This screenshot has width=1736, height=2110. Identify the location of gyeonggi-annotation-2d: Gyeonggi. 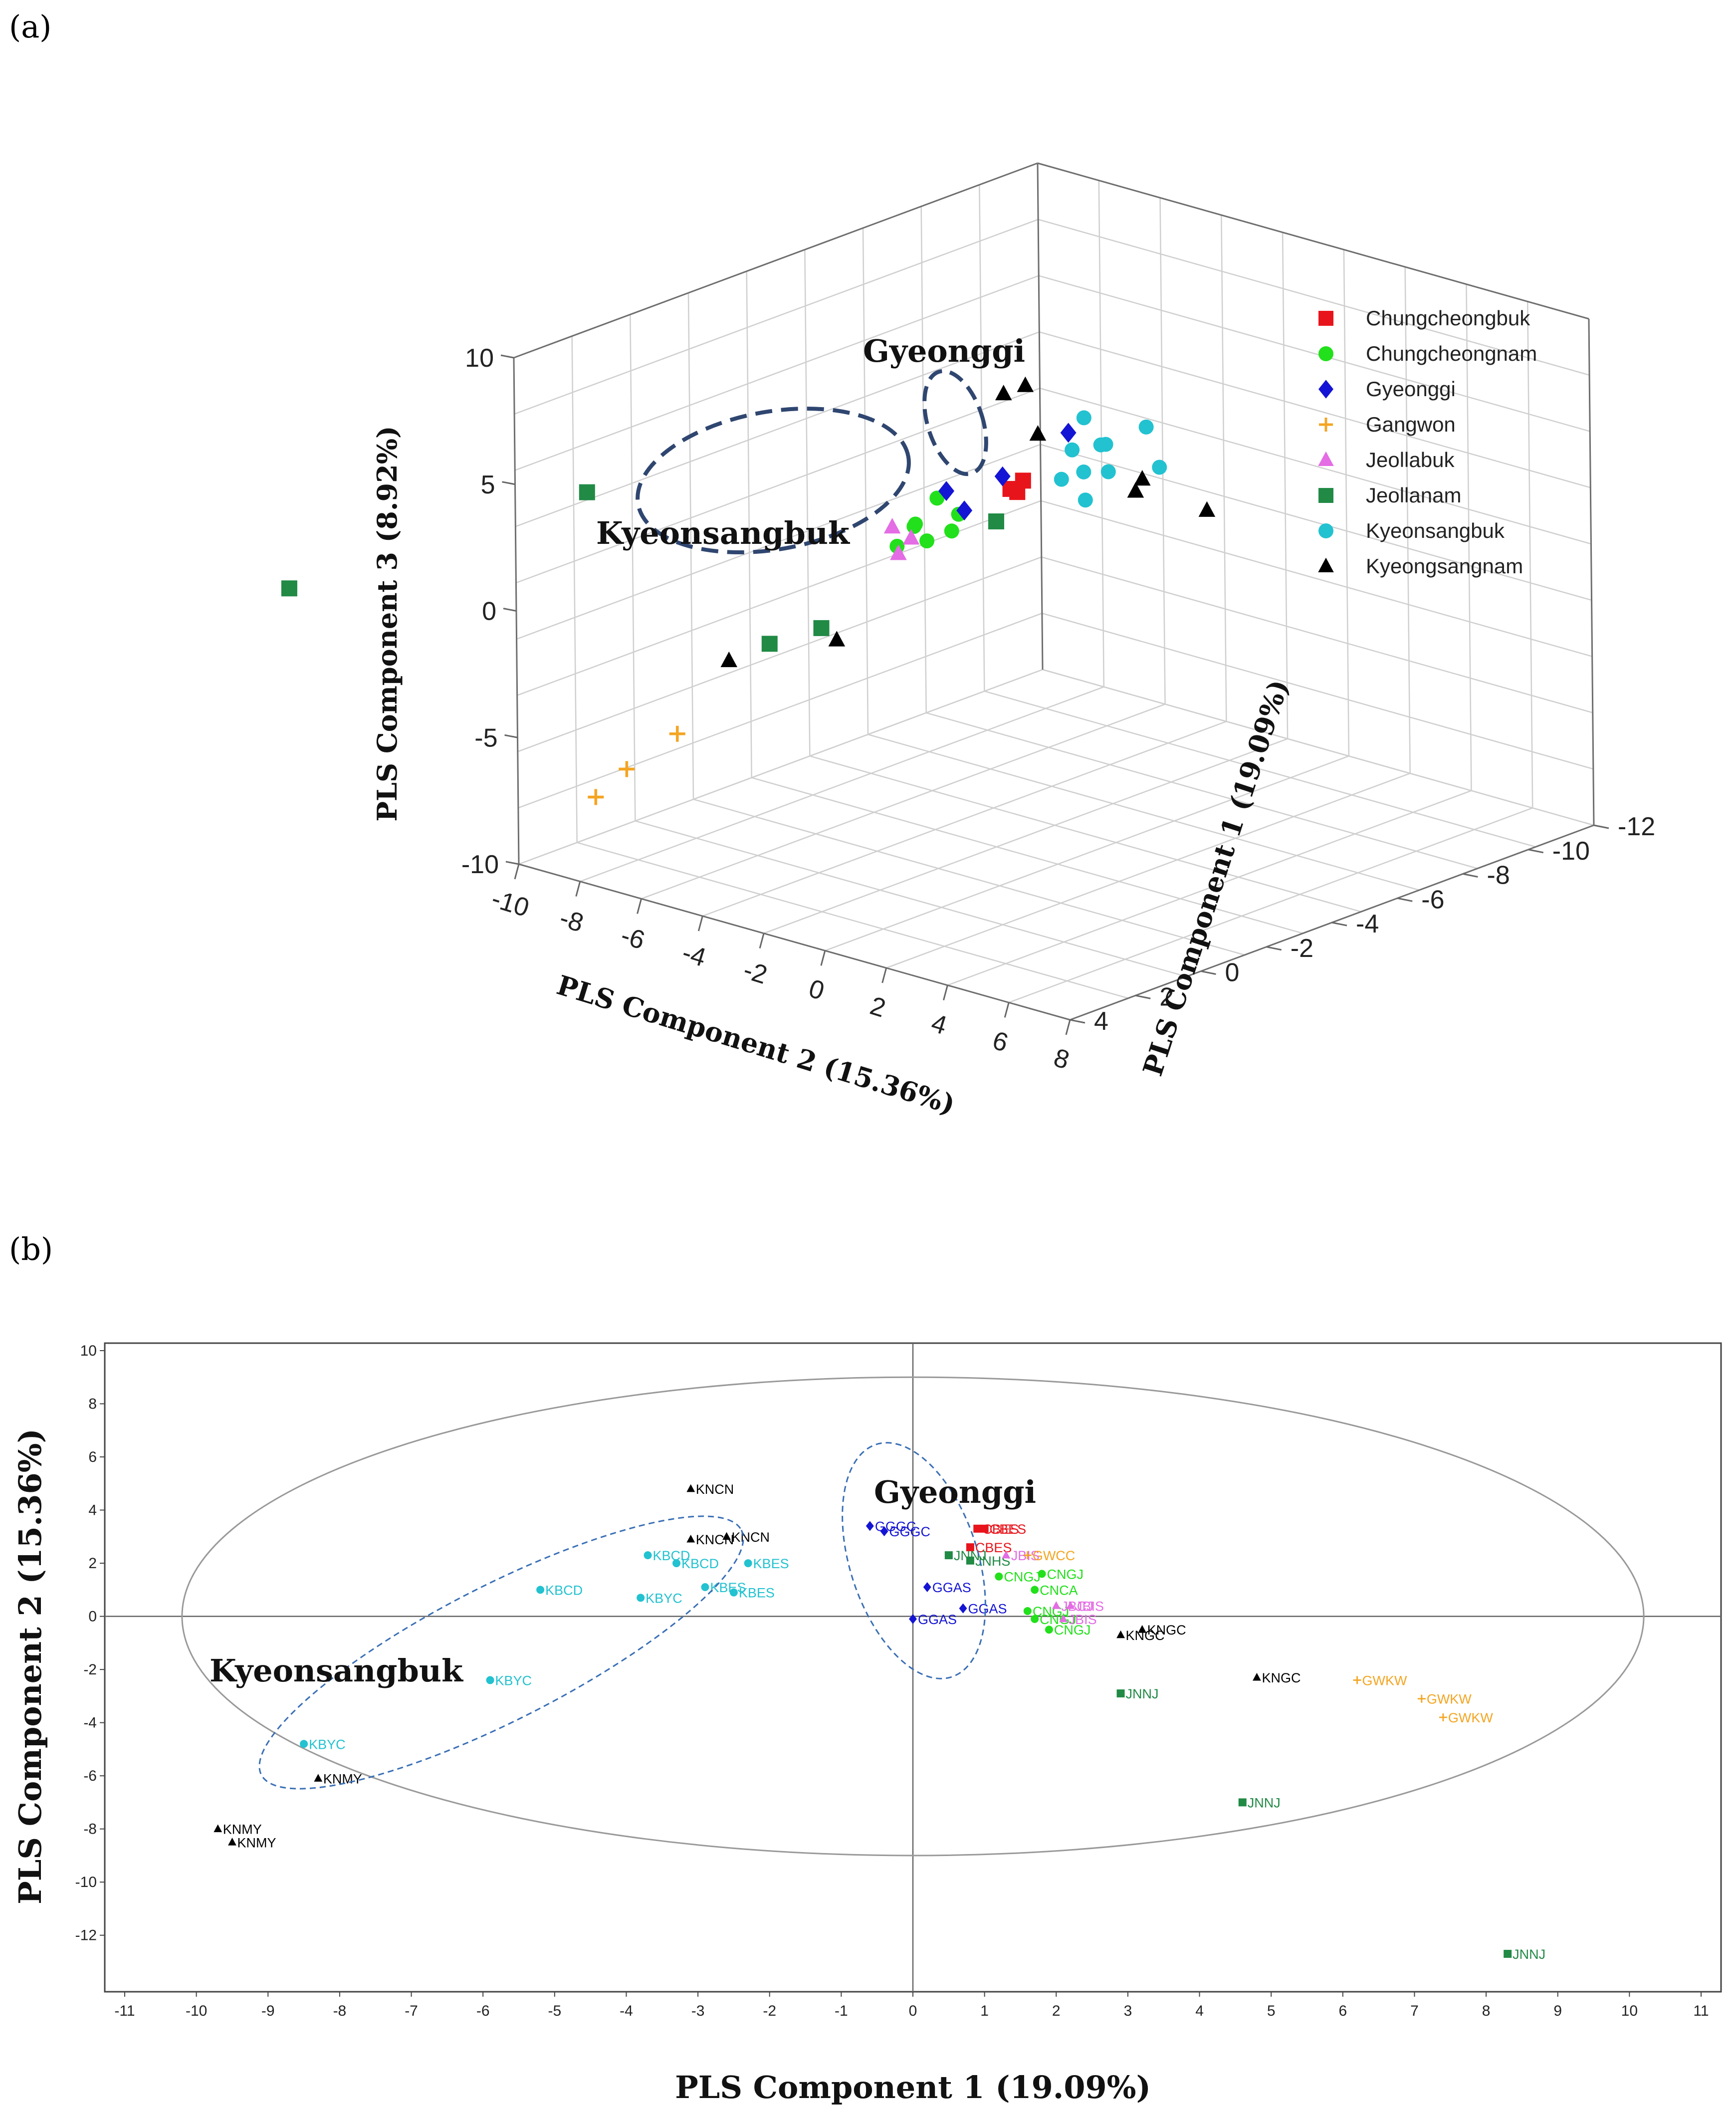
(955, 1492).